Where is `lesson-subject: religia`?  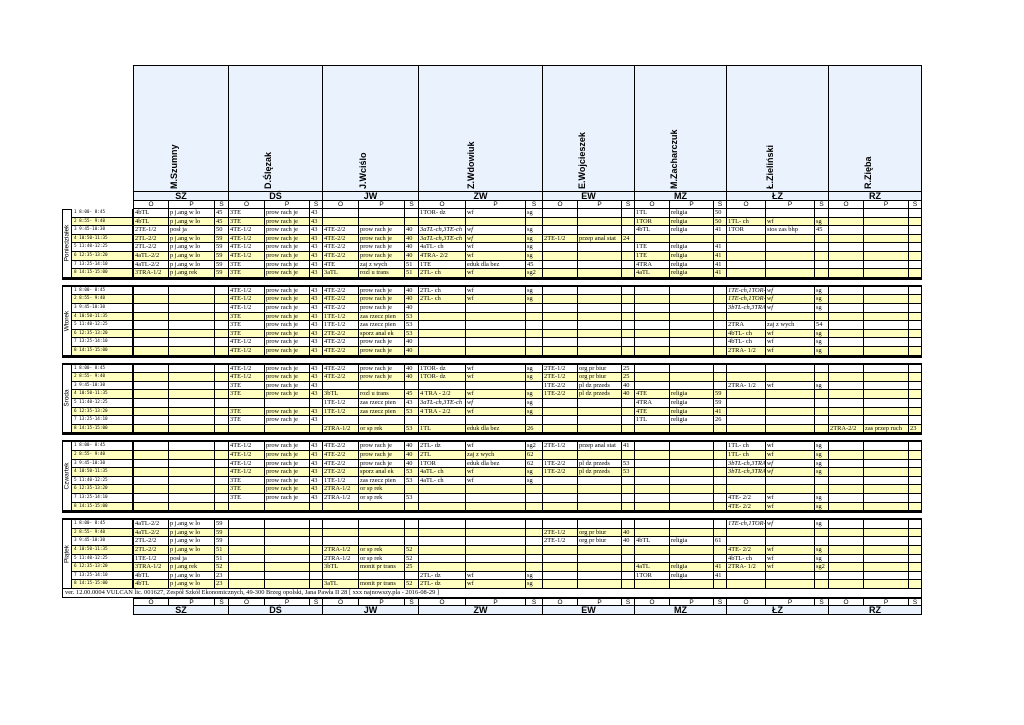
lesson-subject: religia is located at coordinates (692, 213).